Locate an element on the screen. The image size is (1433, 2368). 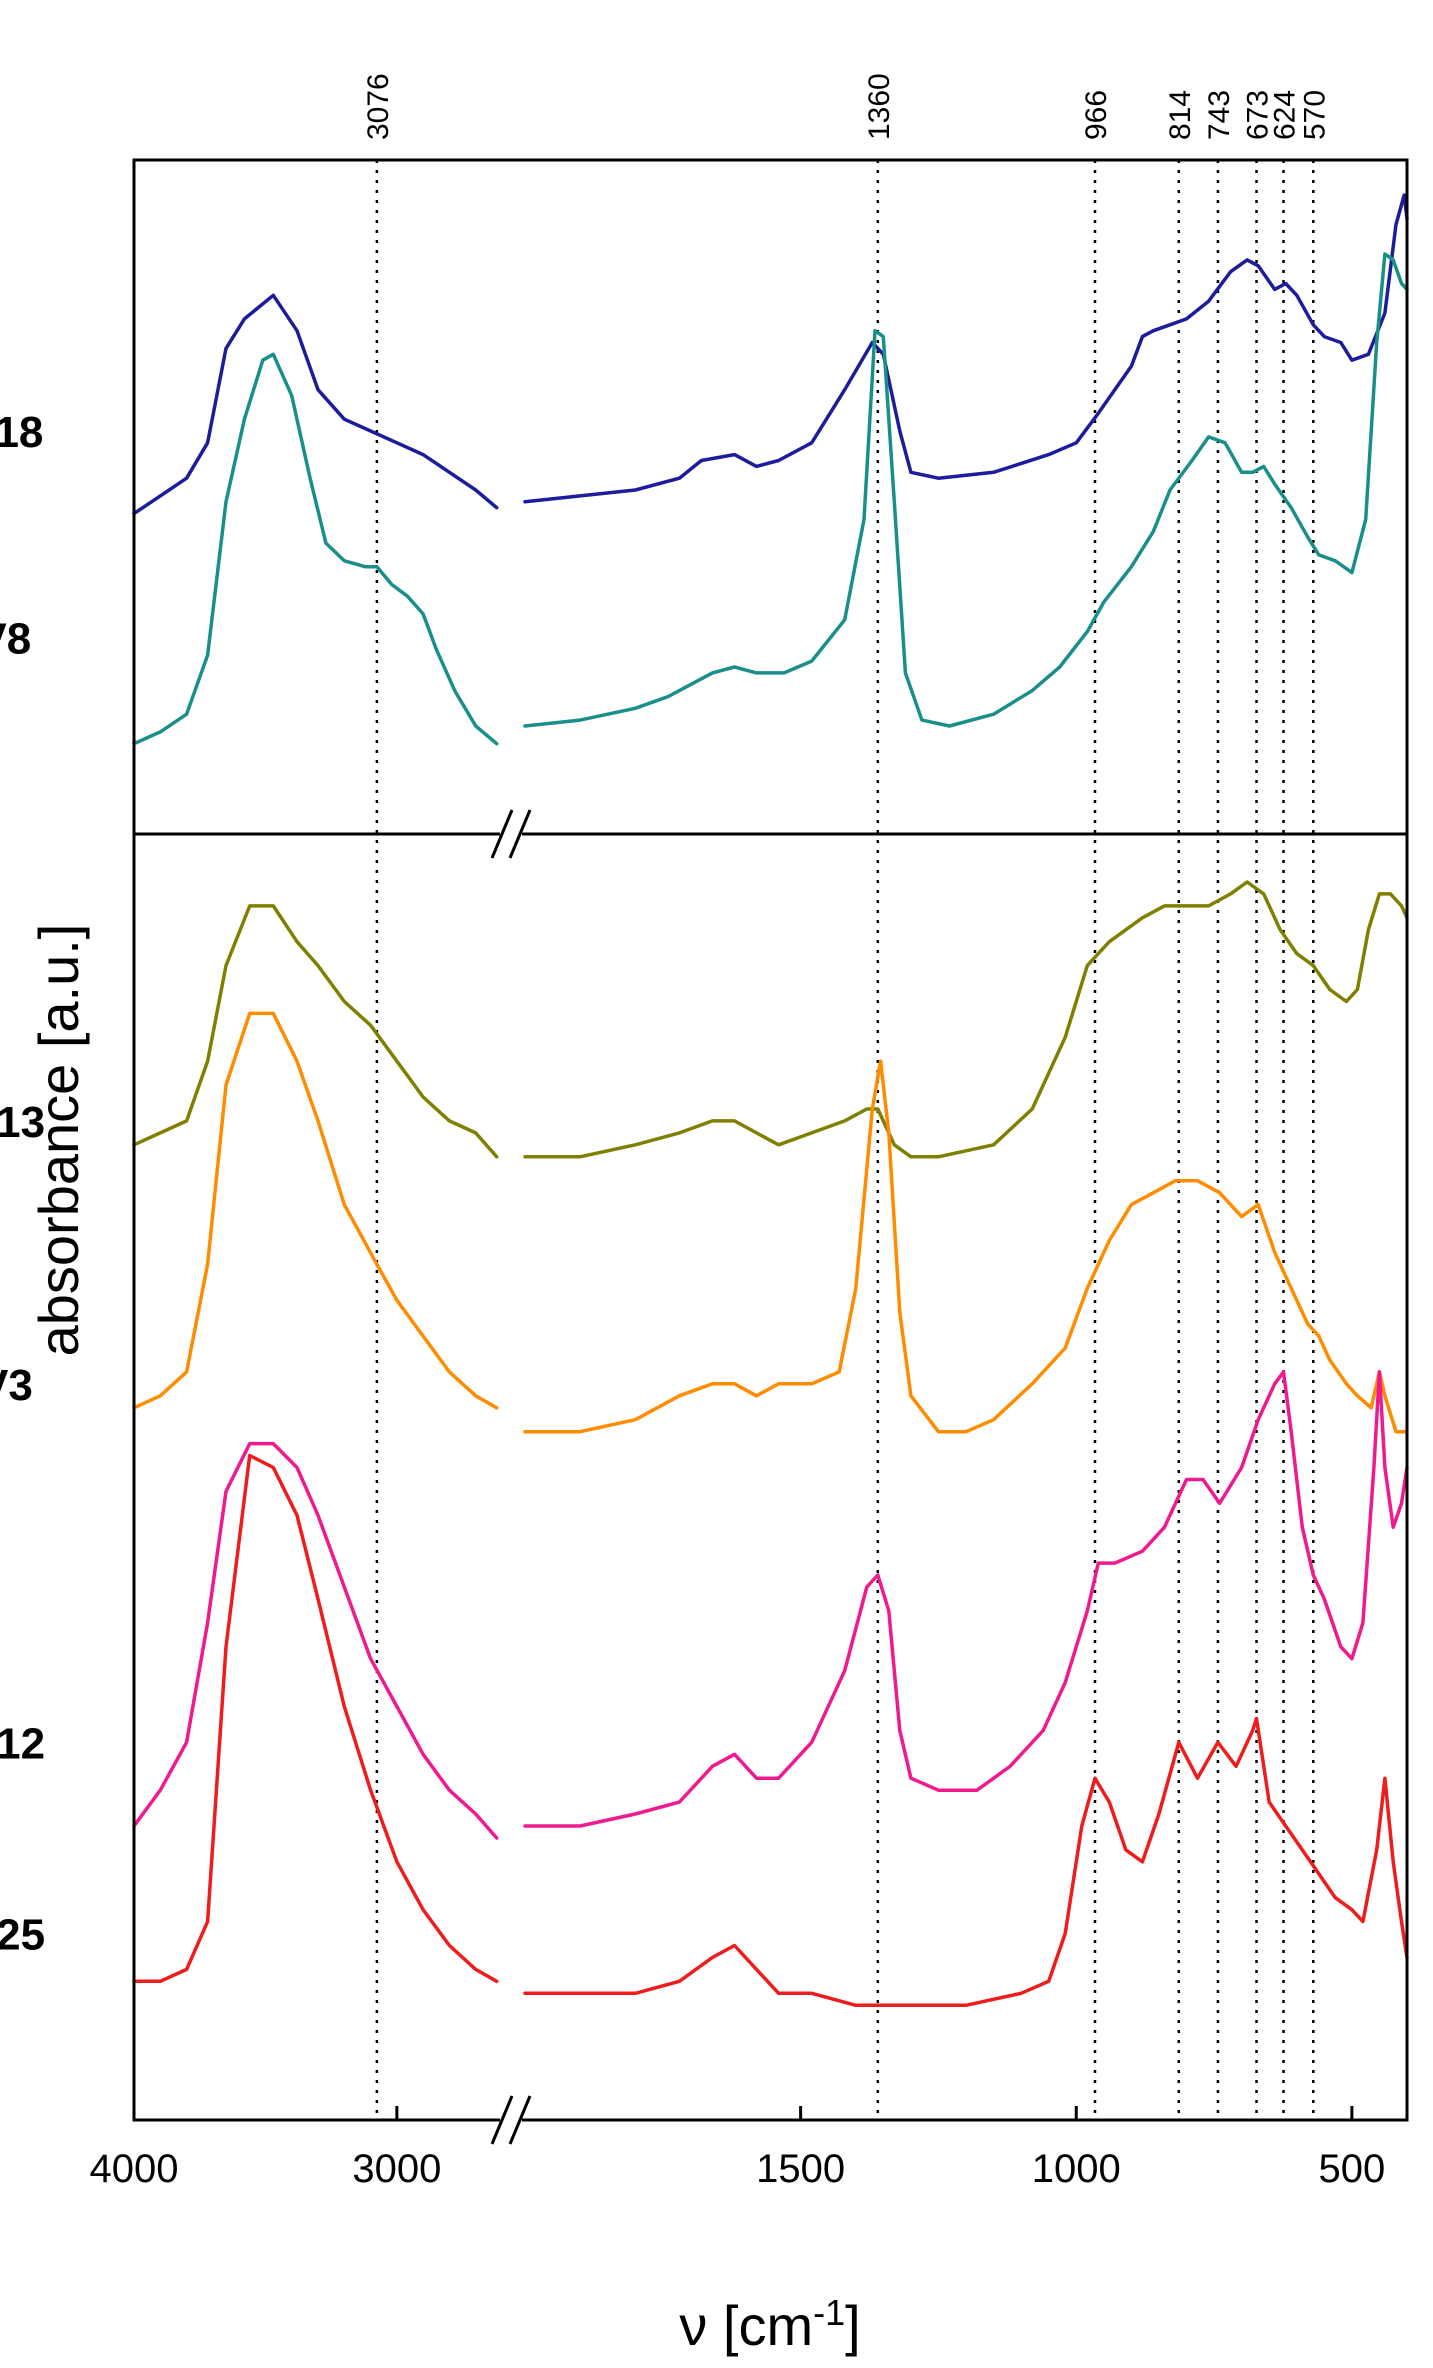
reference-label-966: 966 is located at coordinates (1096, 115).